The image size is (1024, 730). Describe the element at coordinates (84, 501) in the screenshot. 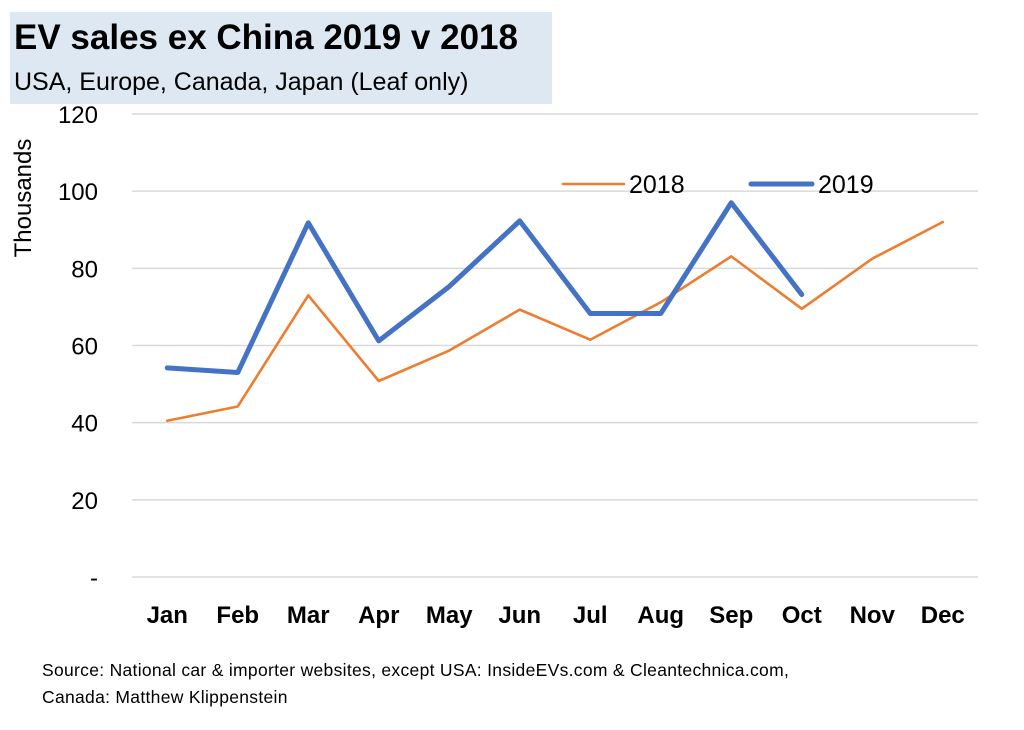

I see `y-tick-label: 20` at that location.